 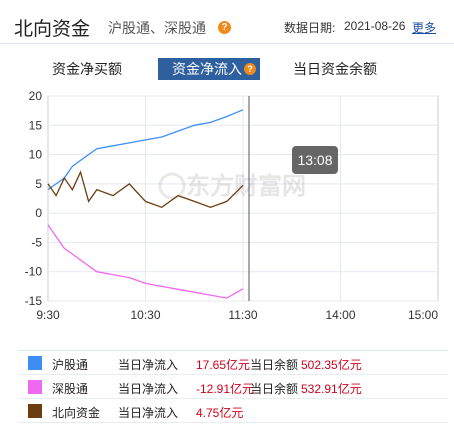 I want to click on page-subtitle: 沪股通、深股通, so click(x=157, y=28).